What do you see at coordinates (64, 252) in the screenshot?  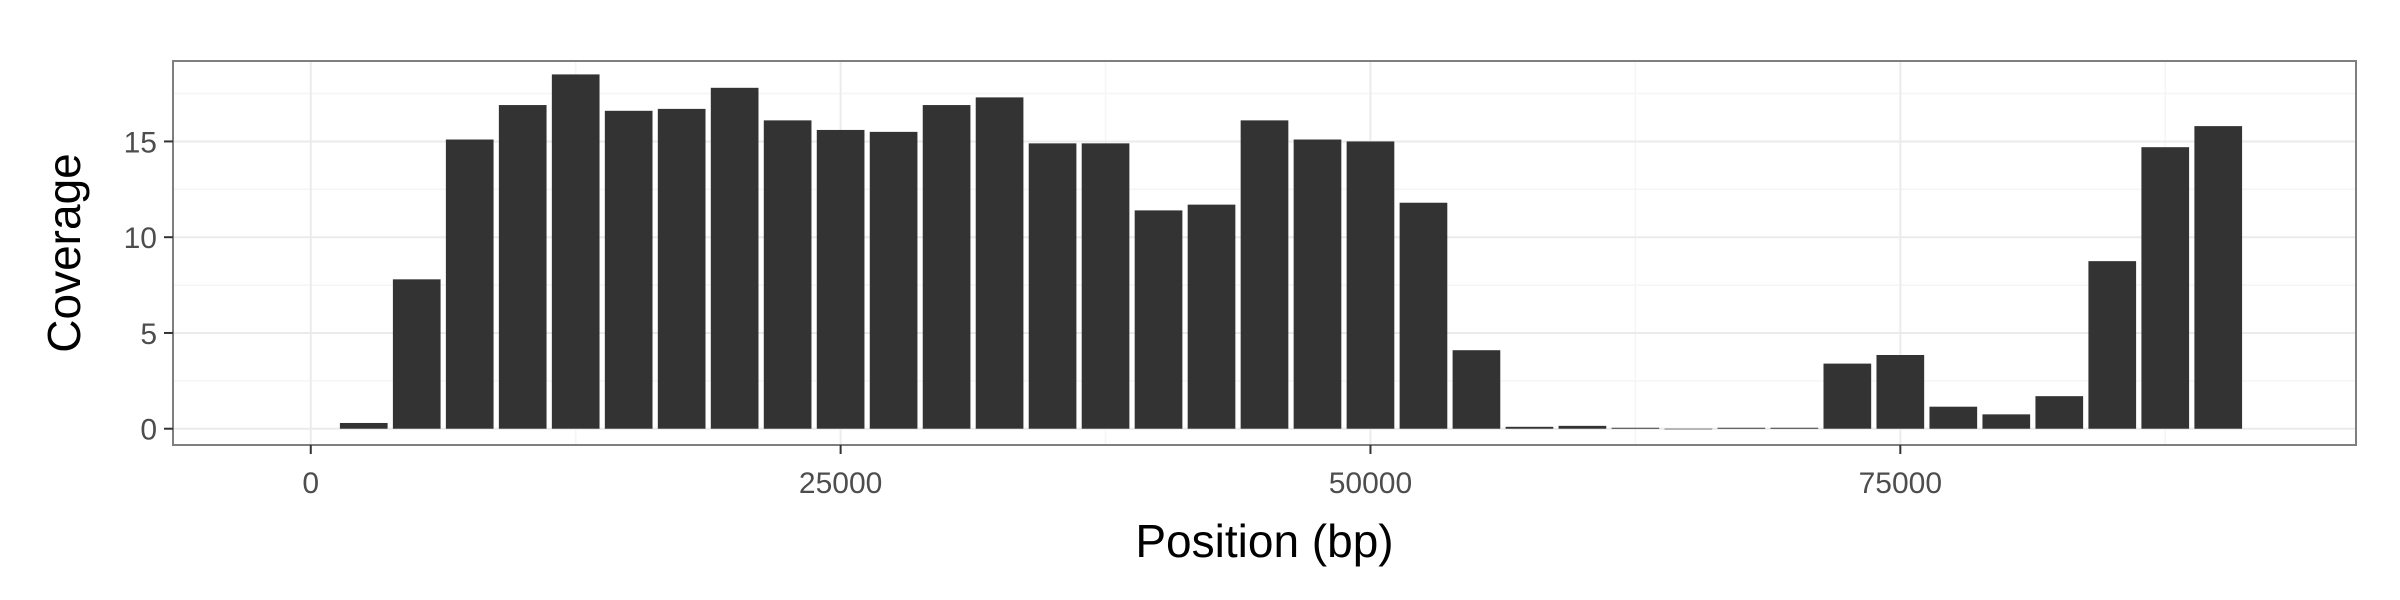 I see `y-axis-title: Coverage` at bounding box center [64, 252].